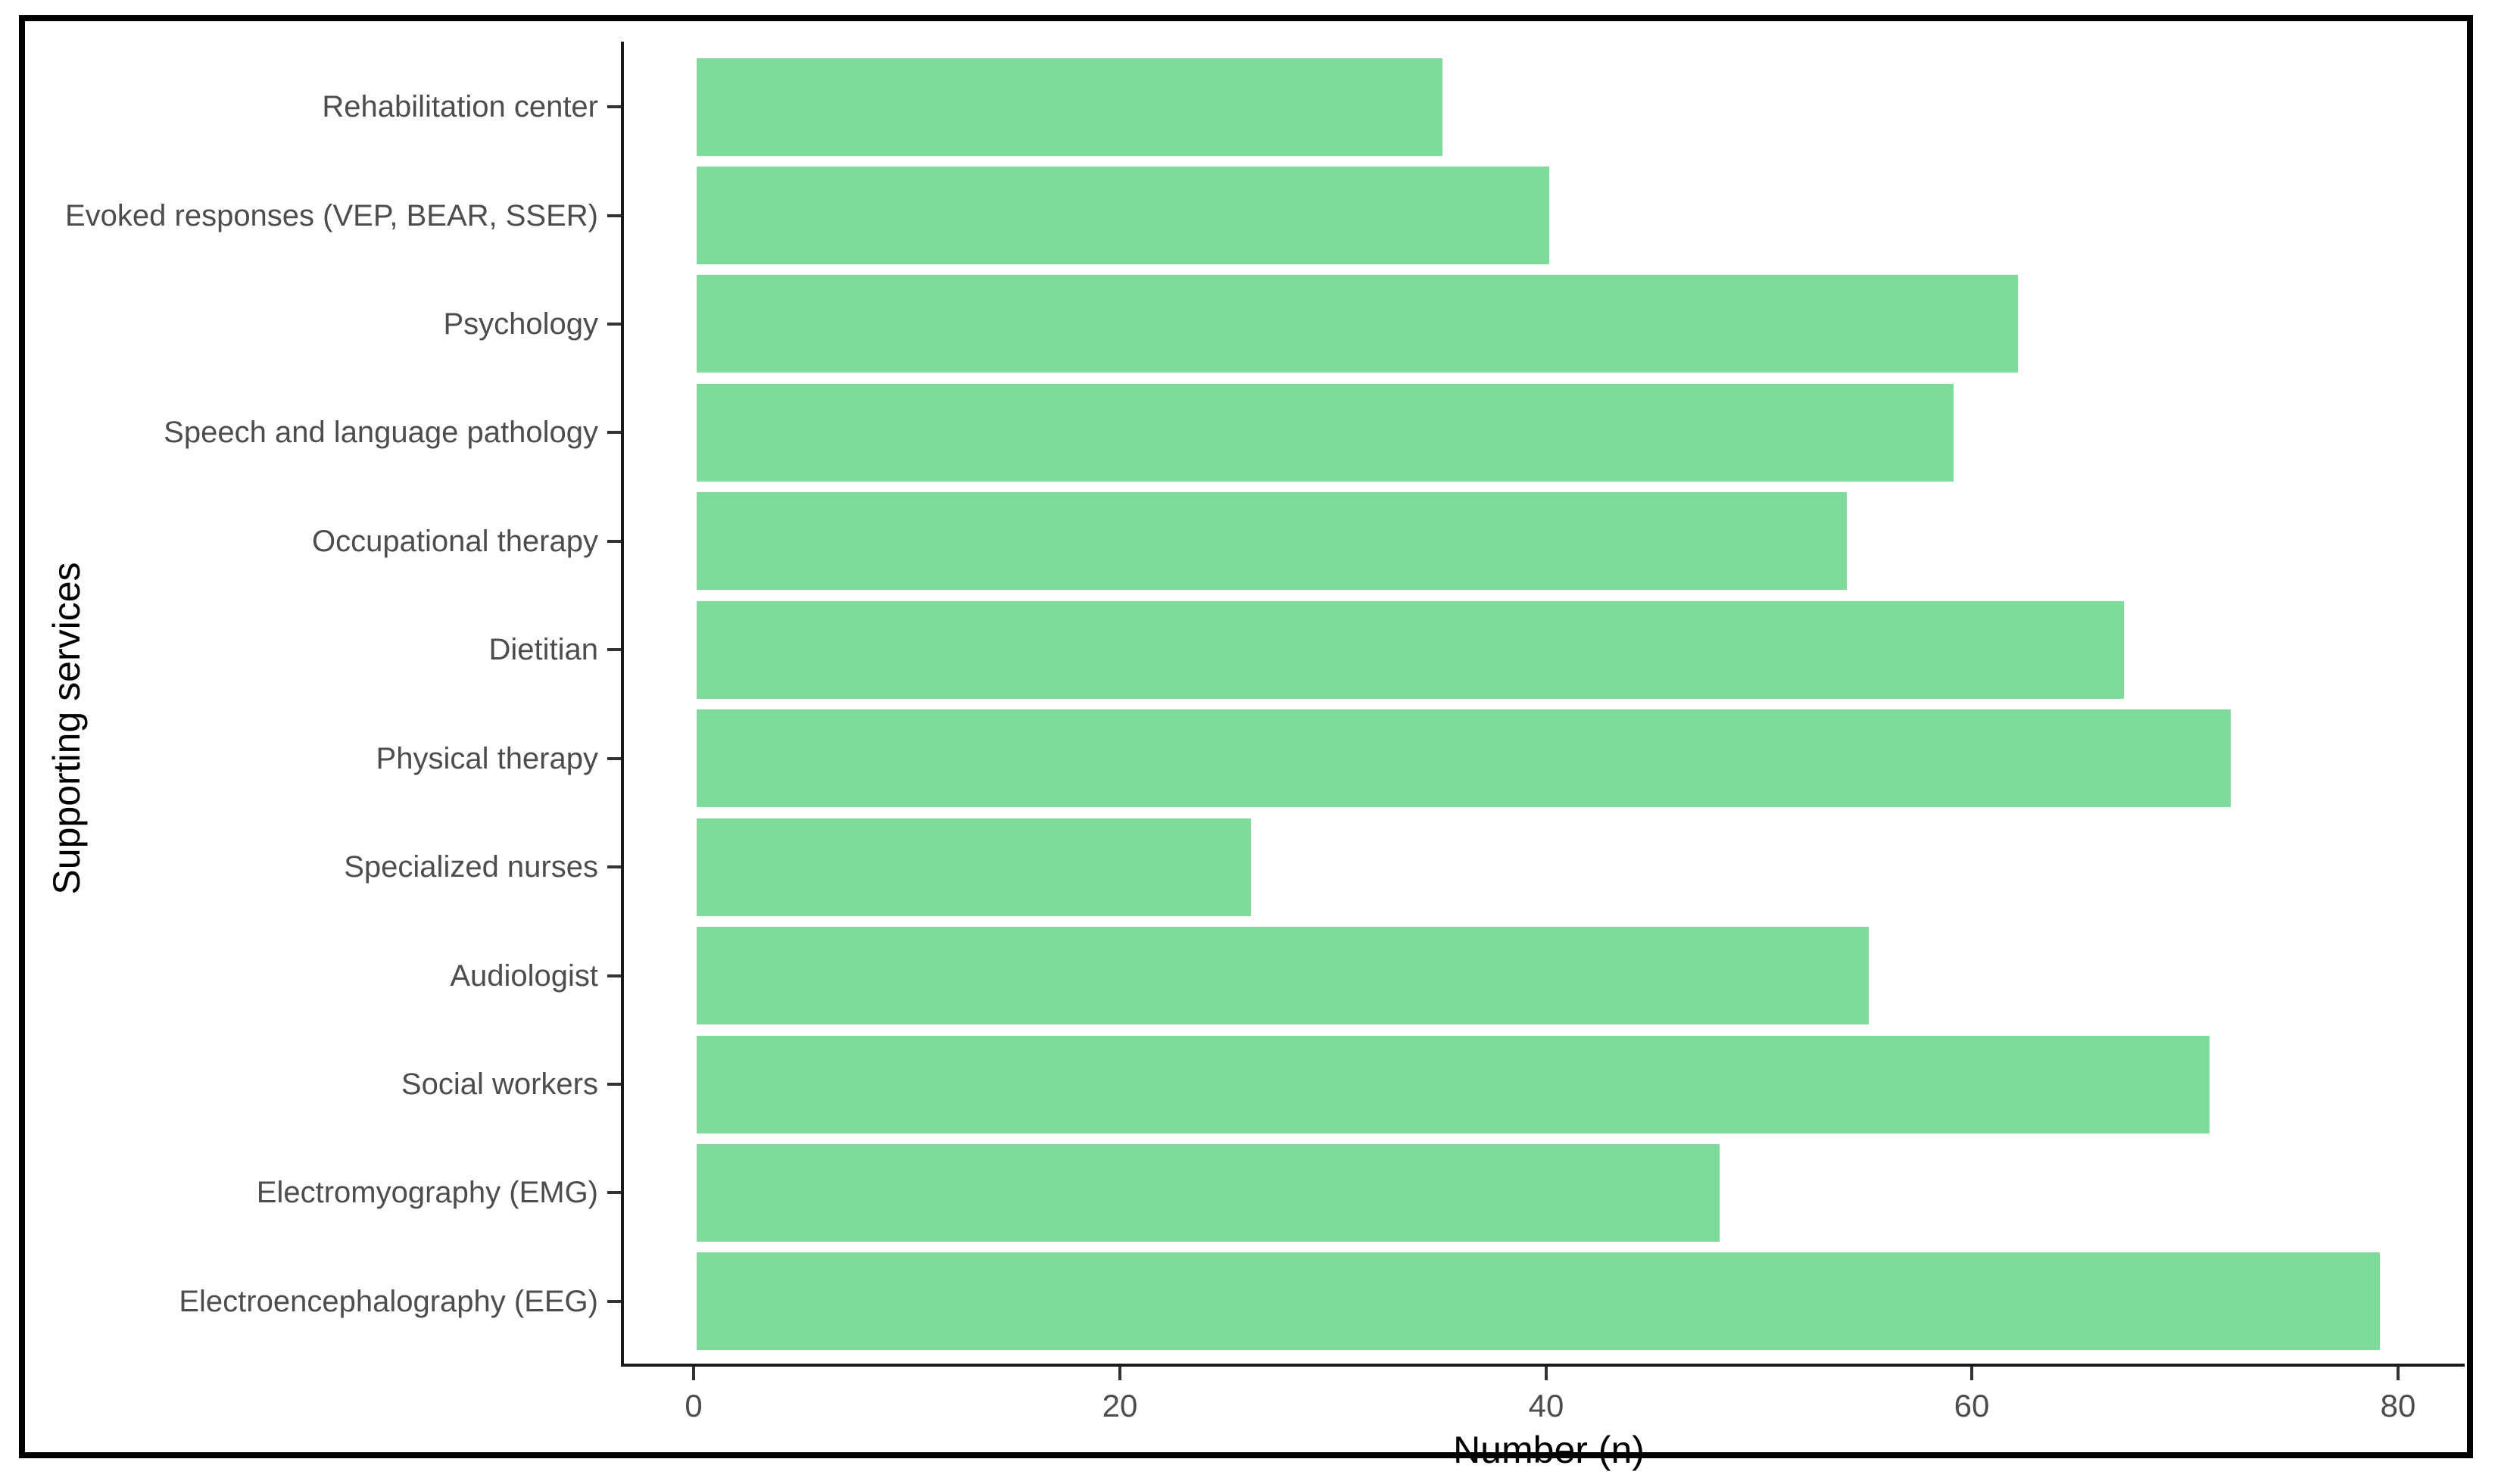  What do you see at coordinates (487, 758) in the screenshot?
I see `category-label: Physical therapy` at bounding box center [487, 758].